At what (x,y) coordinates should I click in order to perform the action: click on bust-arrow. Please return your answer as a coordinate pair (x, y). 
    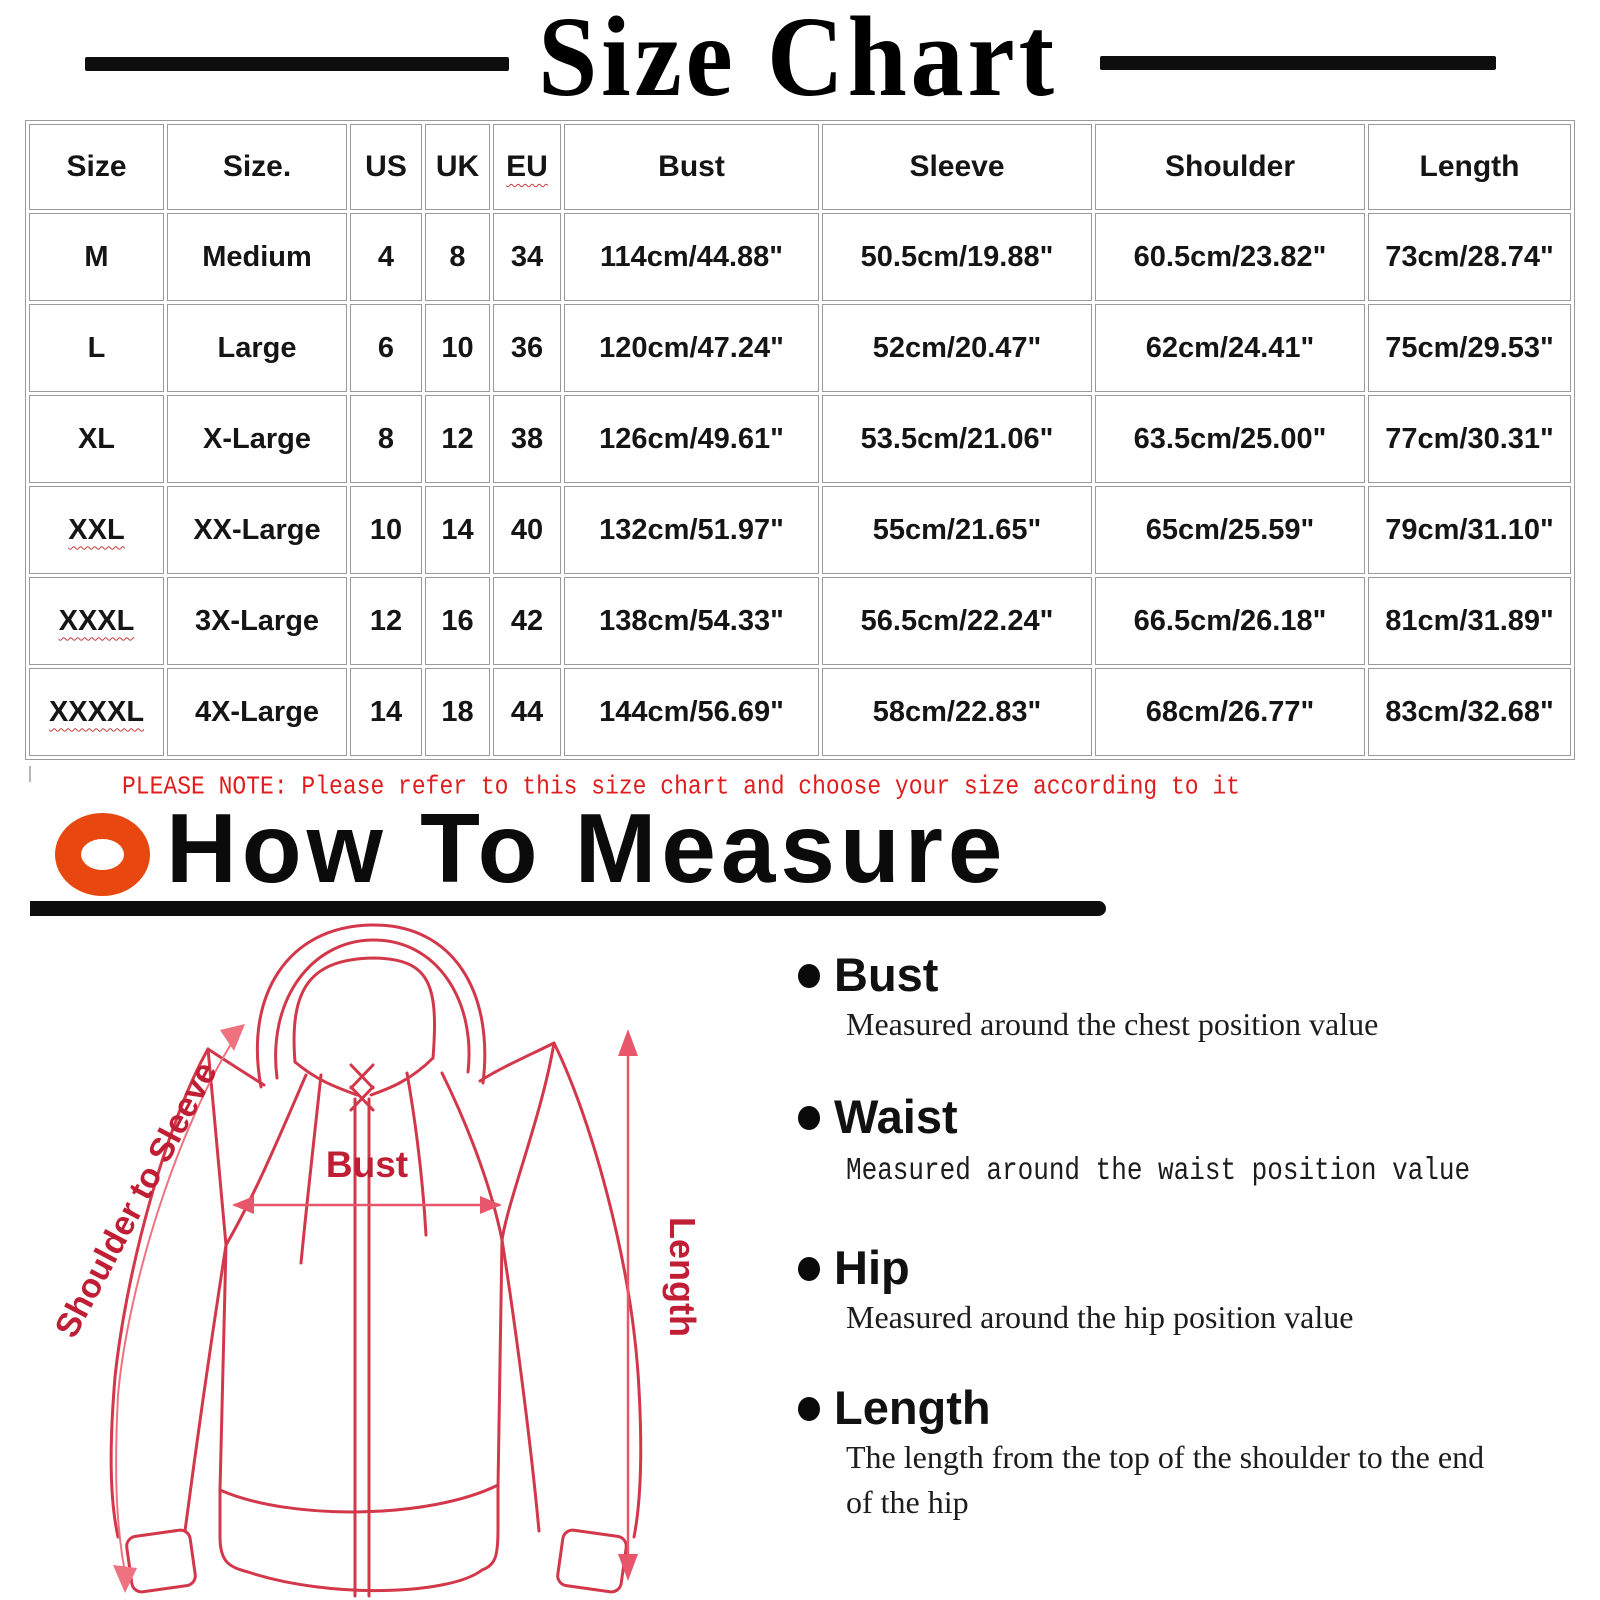
    Looking at the image, I should click on (367, 1205).